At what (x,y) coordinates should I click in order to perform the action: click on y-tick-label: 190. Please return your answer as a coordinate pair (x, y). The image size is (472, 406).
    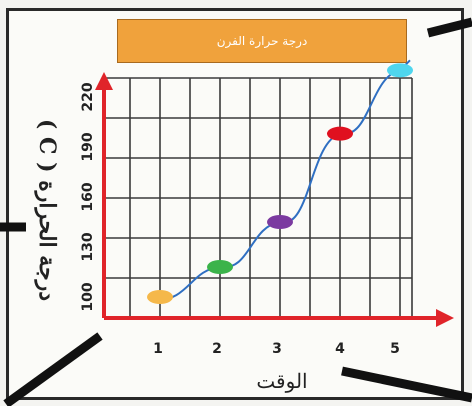
    Looking at the image, I should click on (88, 146).